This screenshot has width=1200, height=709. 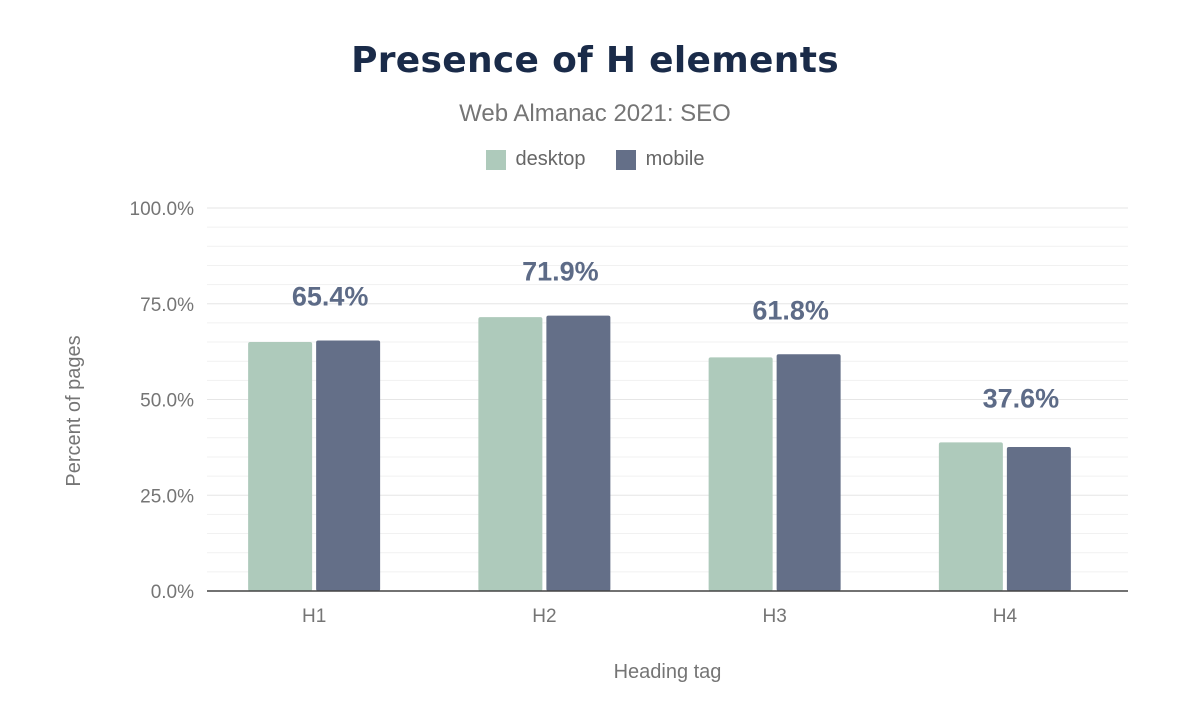 I want to click on data-label: 61.8%, so click(x=790, y=310).